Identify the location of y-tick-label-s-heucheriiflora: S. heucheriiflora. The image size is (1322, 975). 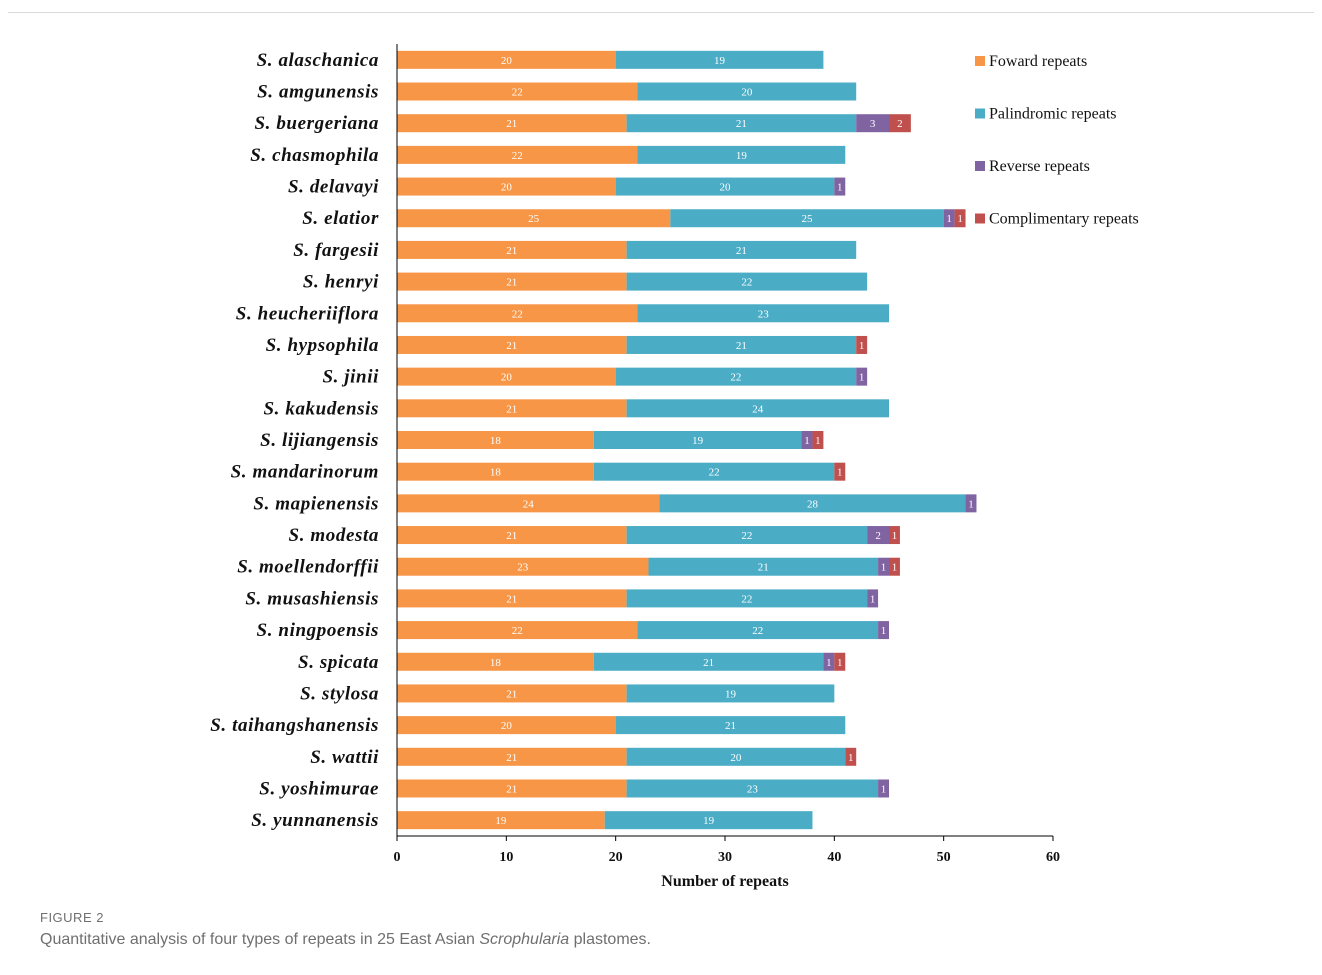
(307, 313).